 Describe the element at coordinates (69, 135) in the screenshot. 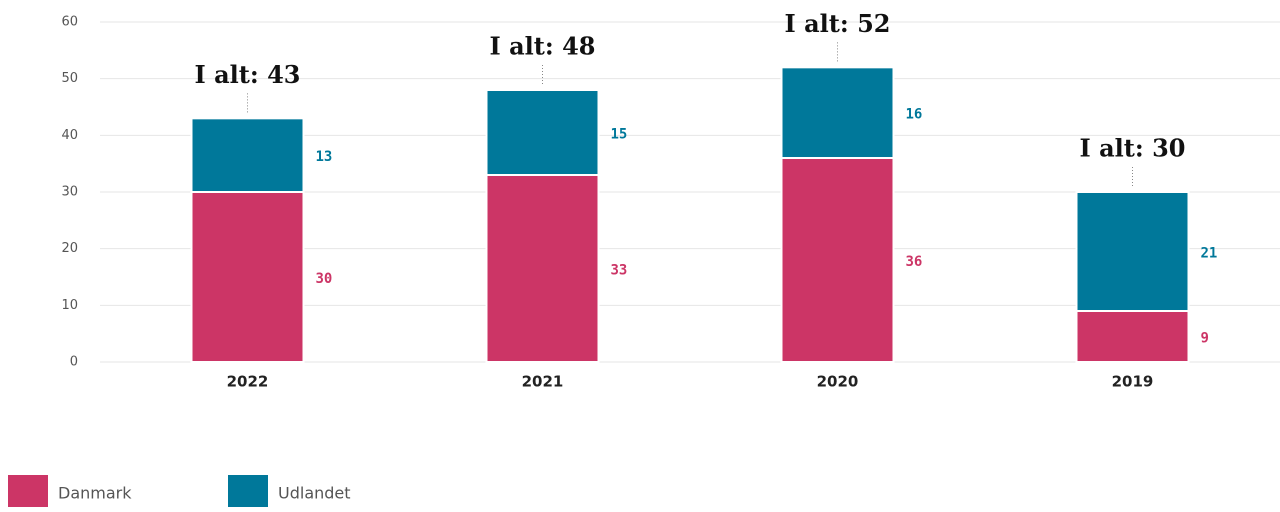

I see `y-tick-label: 40` at that location.